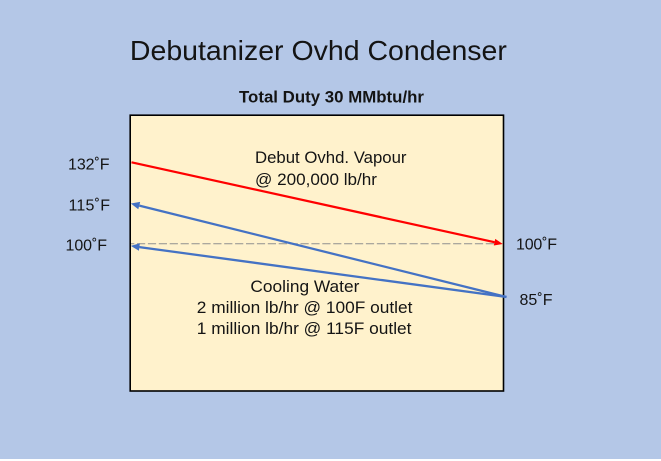  Describe the element at coordinates (331, 96) in the screenshot. I see `svg-text: Total Duty 30 MMbtu/hr` at that location.